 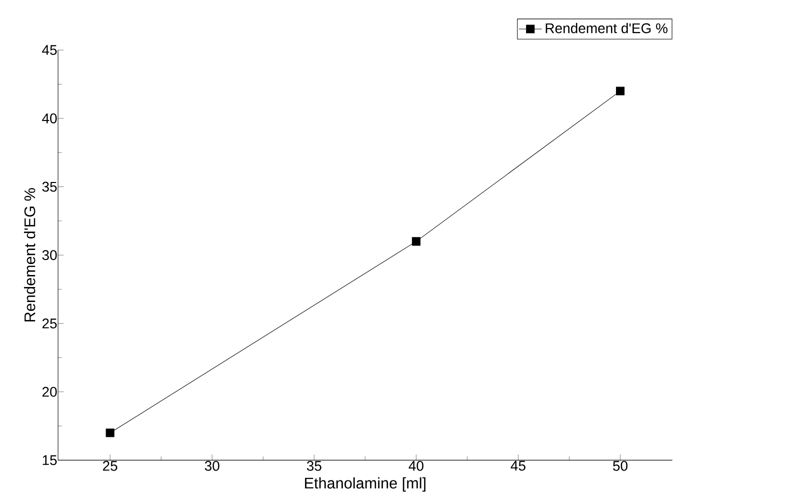 I want to click on x-tick-label: 40, so click(x=416, y=465).